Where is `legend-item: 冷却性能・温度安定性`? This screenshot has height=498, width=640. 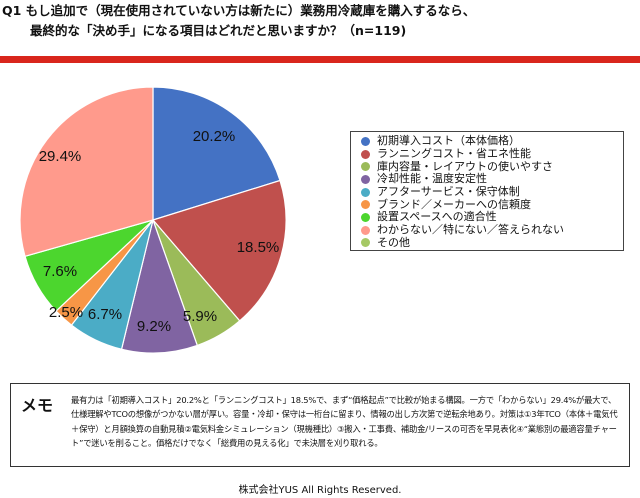 legend-item: 冷却性能・温度安定性 is located at coordinates (492, 179).